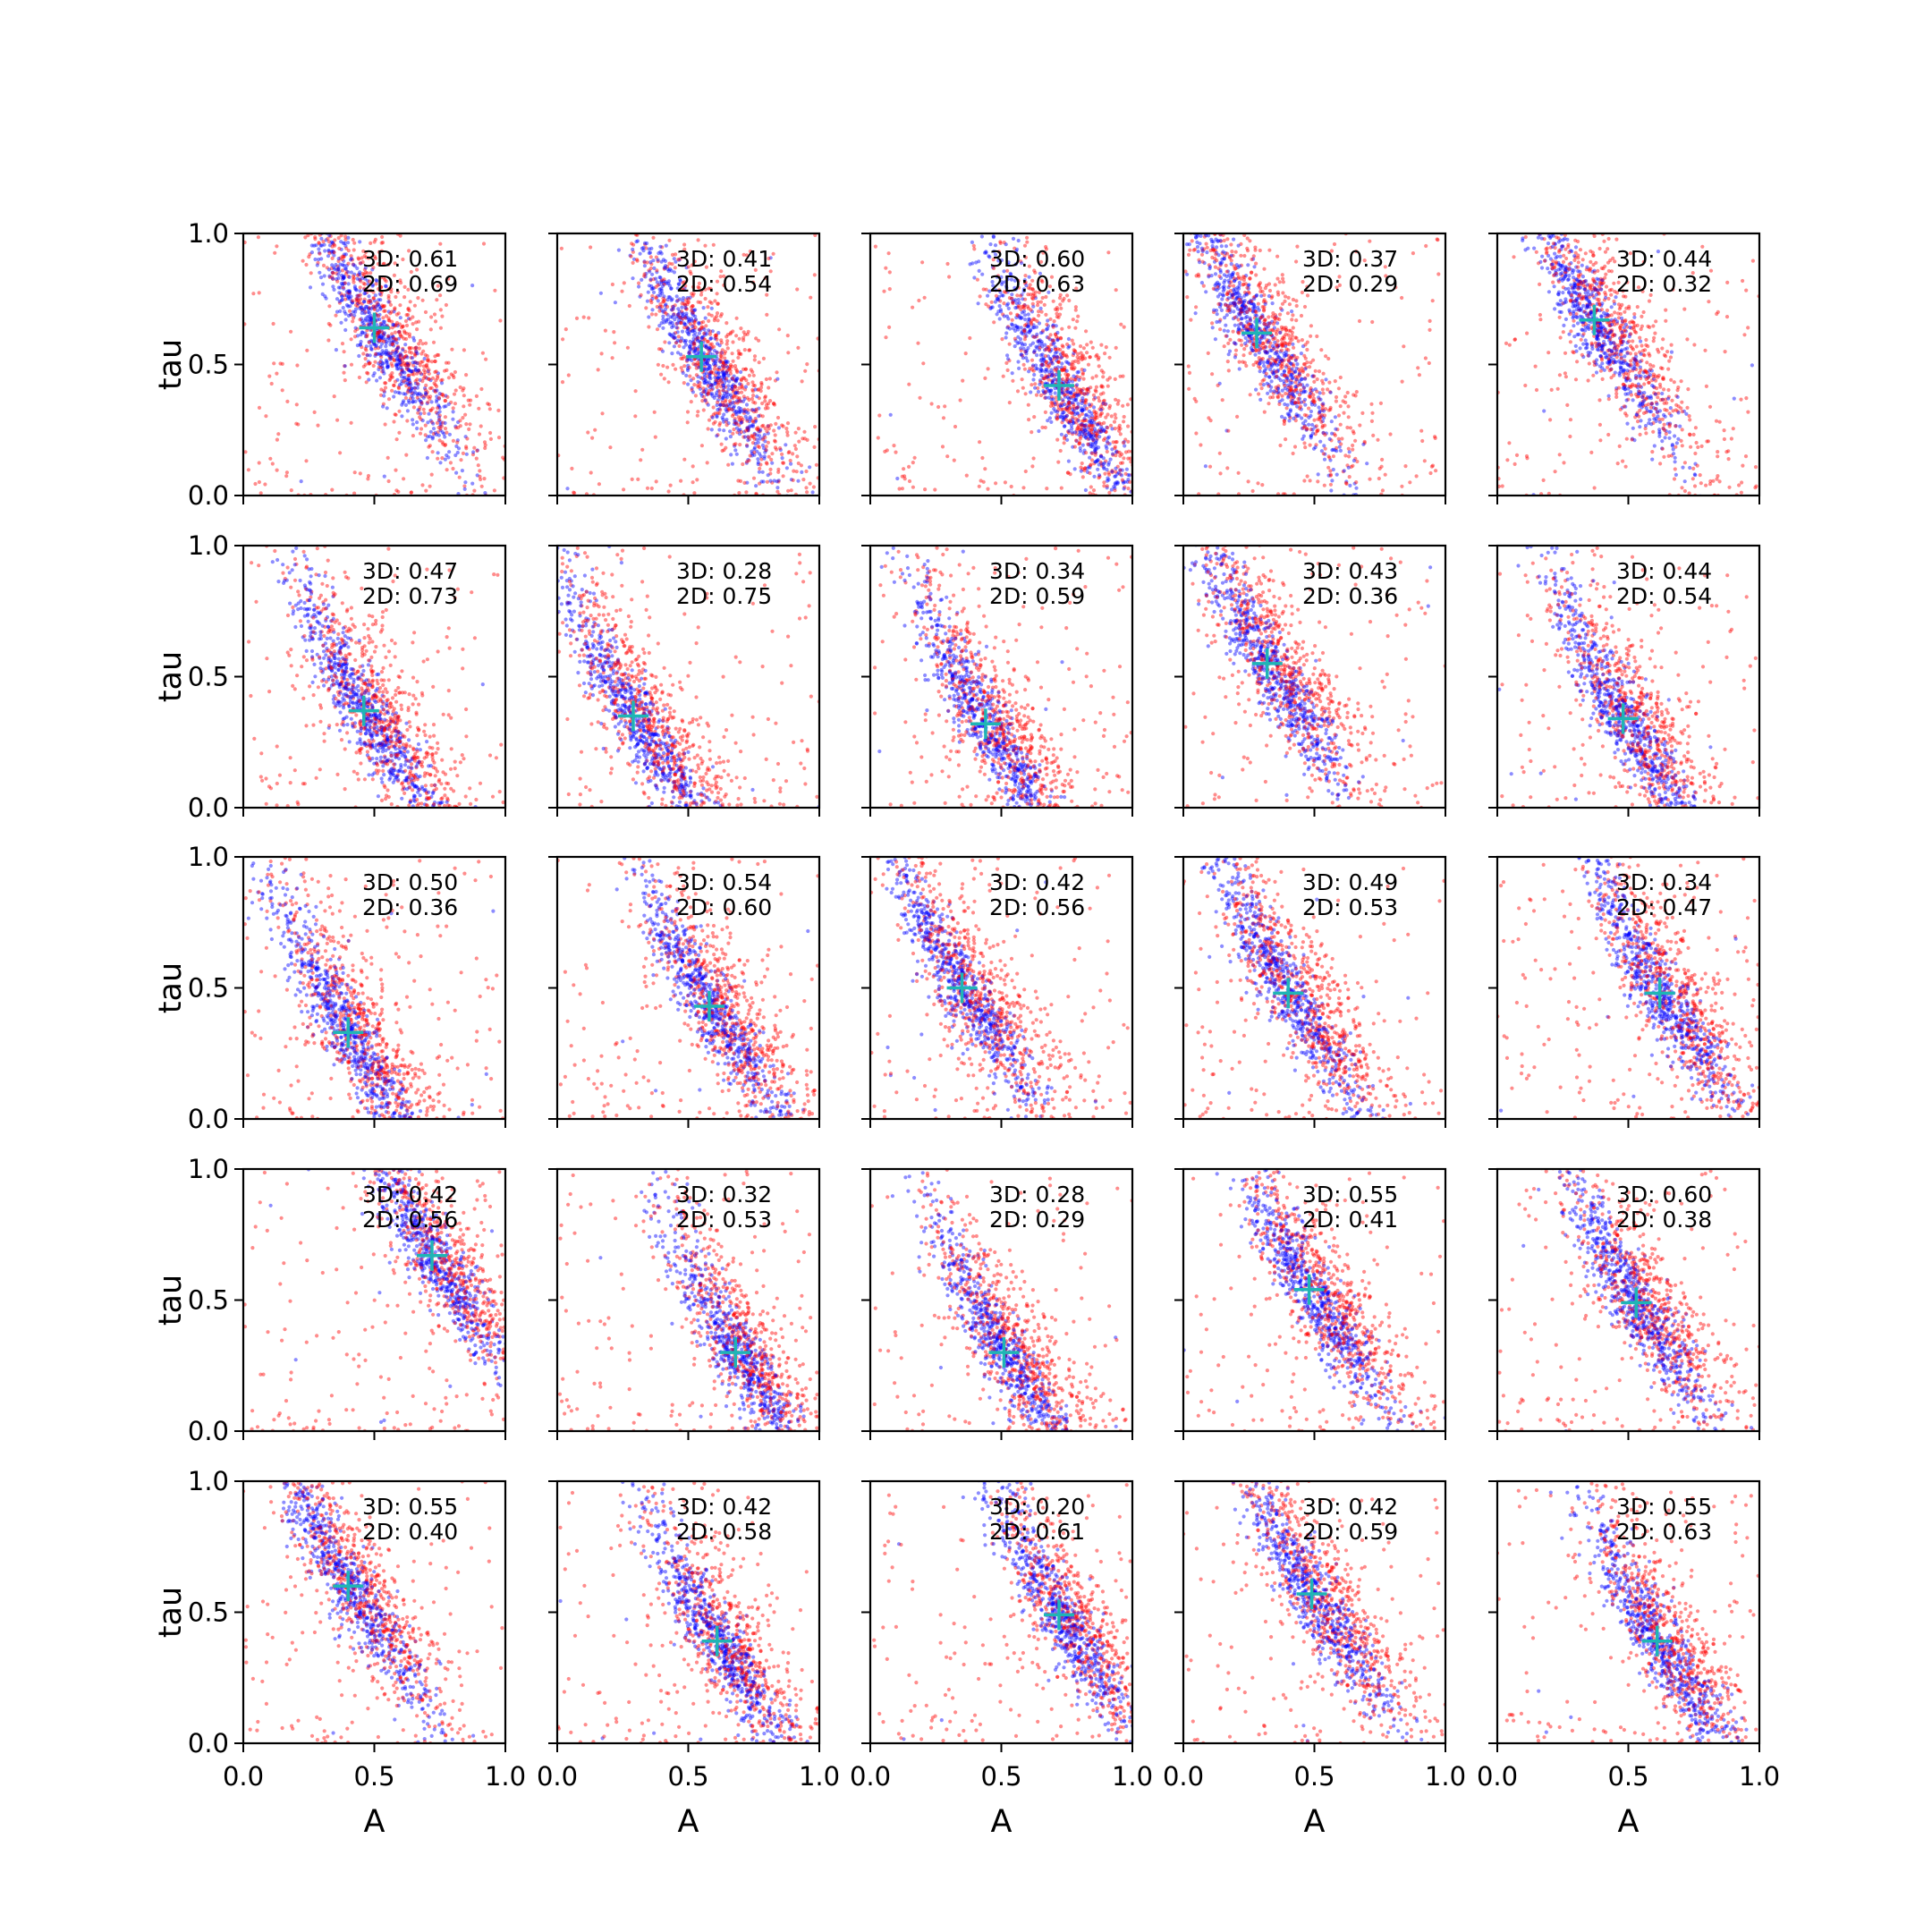  Describe the element at coordinates (410, 284) in the screenshot. I see `label-2d: 2D: 0.69` at that location.